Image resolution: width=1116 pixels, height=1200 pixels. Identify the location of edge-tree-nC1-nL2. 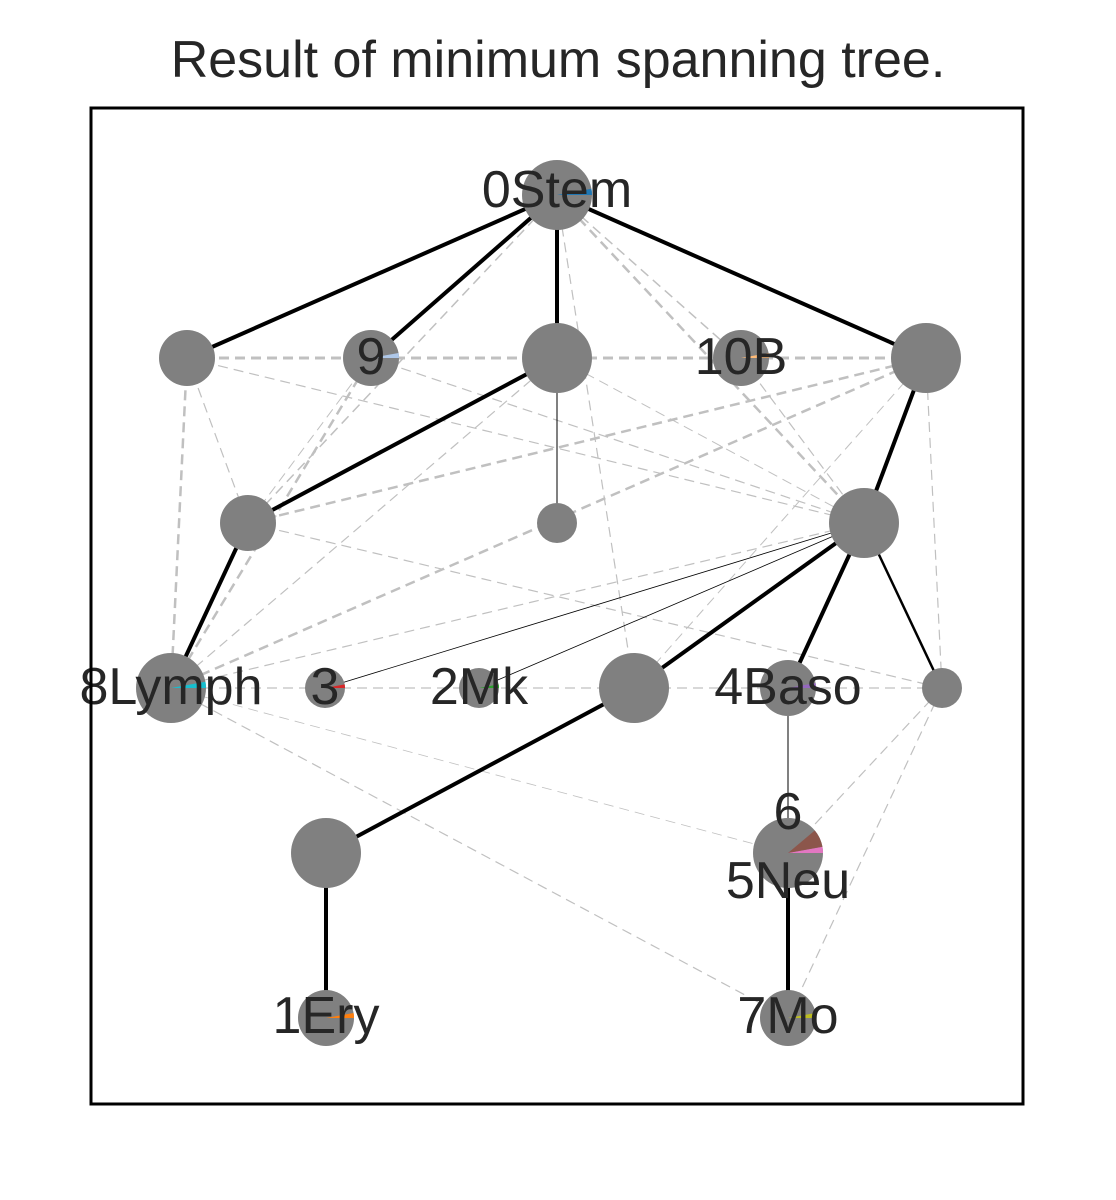
(402, 440).